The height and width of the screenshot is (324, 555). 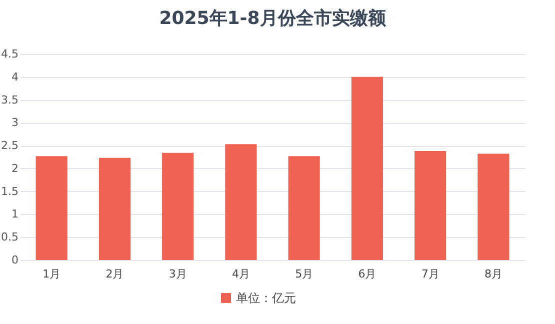 What do you see at coordinates (15, 214) in the screenshot?
I see `y-tick-label: 1` at bounding box center [15, 214].